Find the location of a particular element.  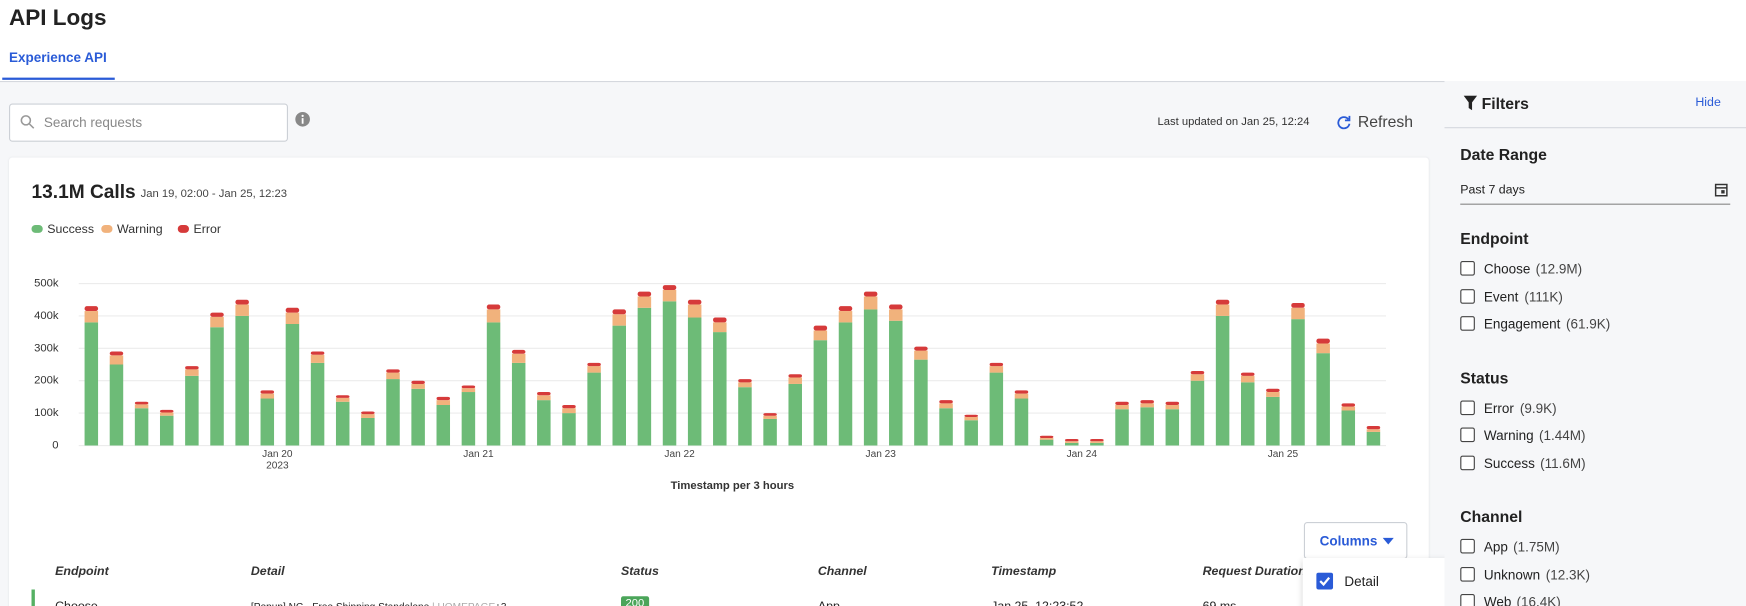

x-year-label: 2023 is located at coordinates (277, 465).